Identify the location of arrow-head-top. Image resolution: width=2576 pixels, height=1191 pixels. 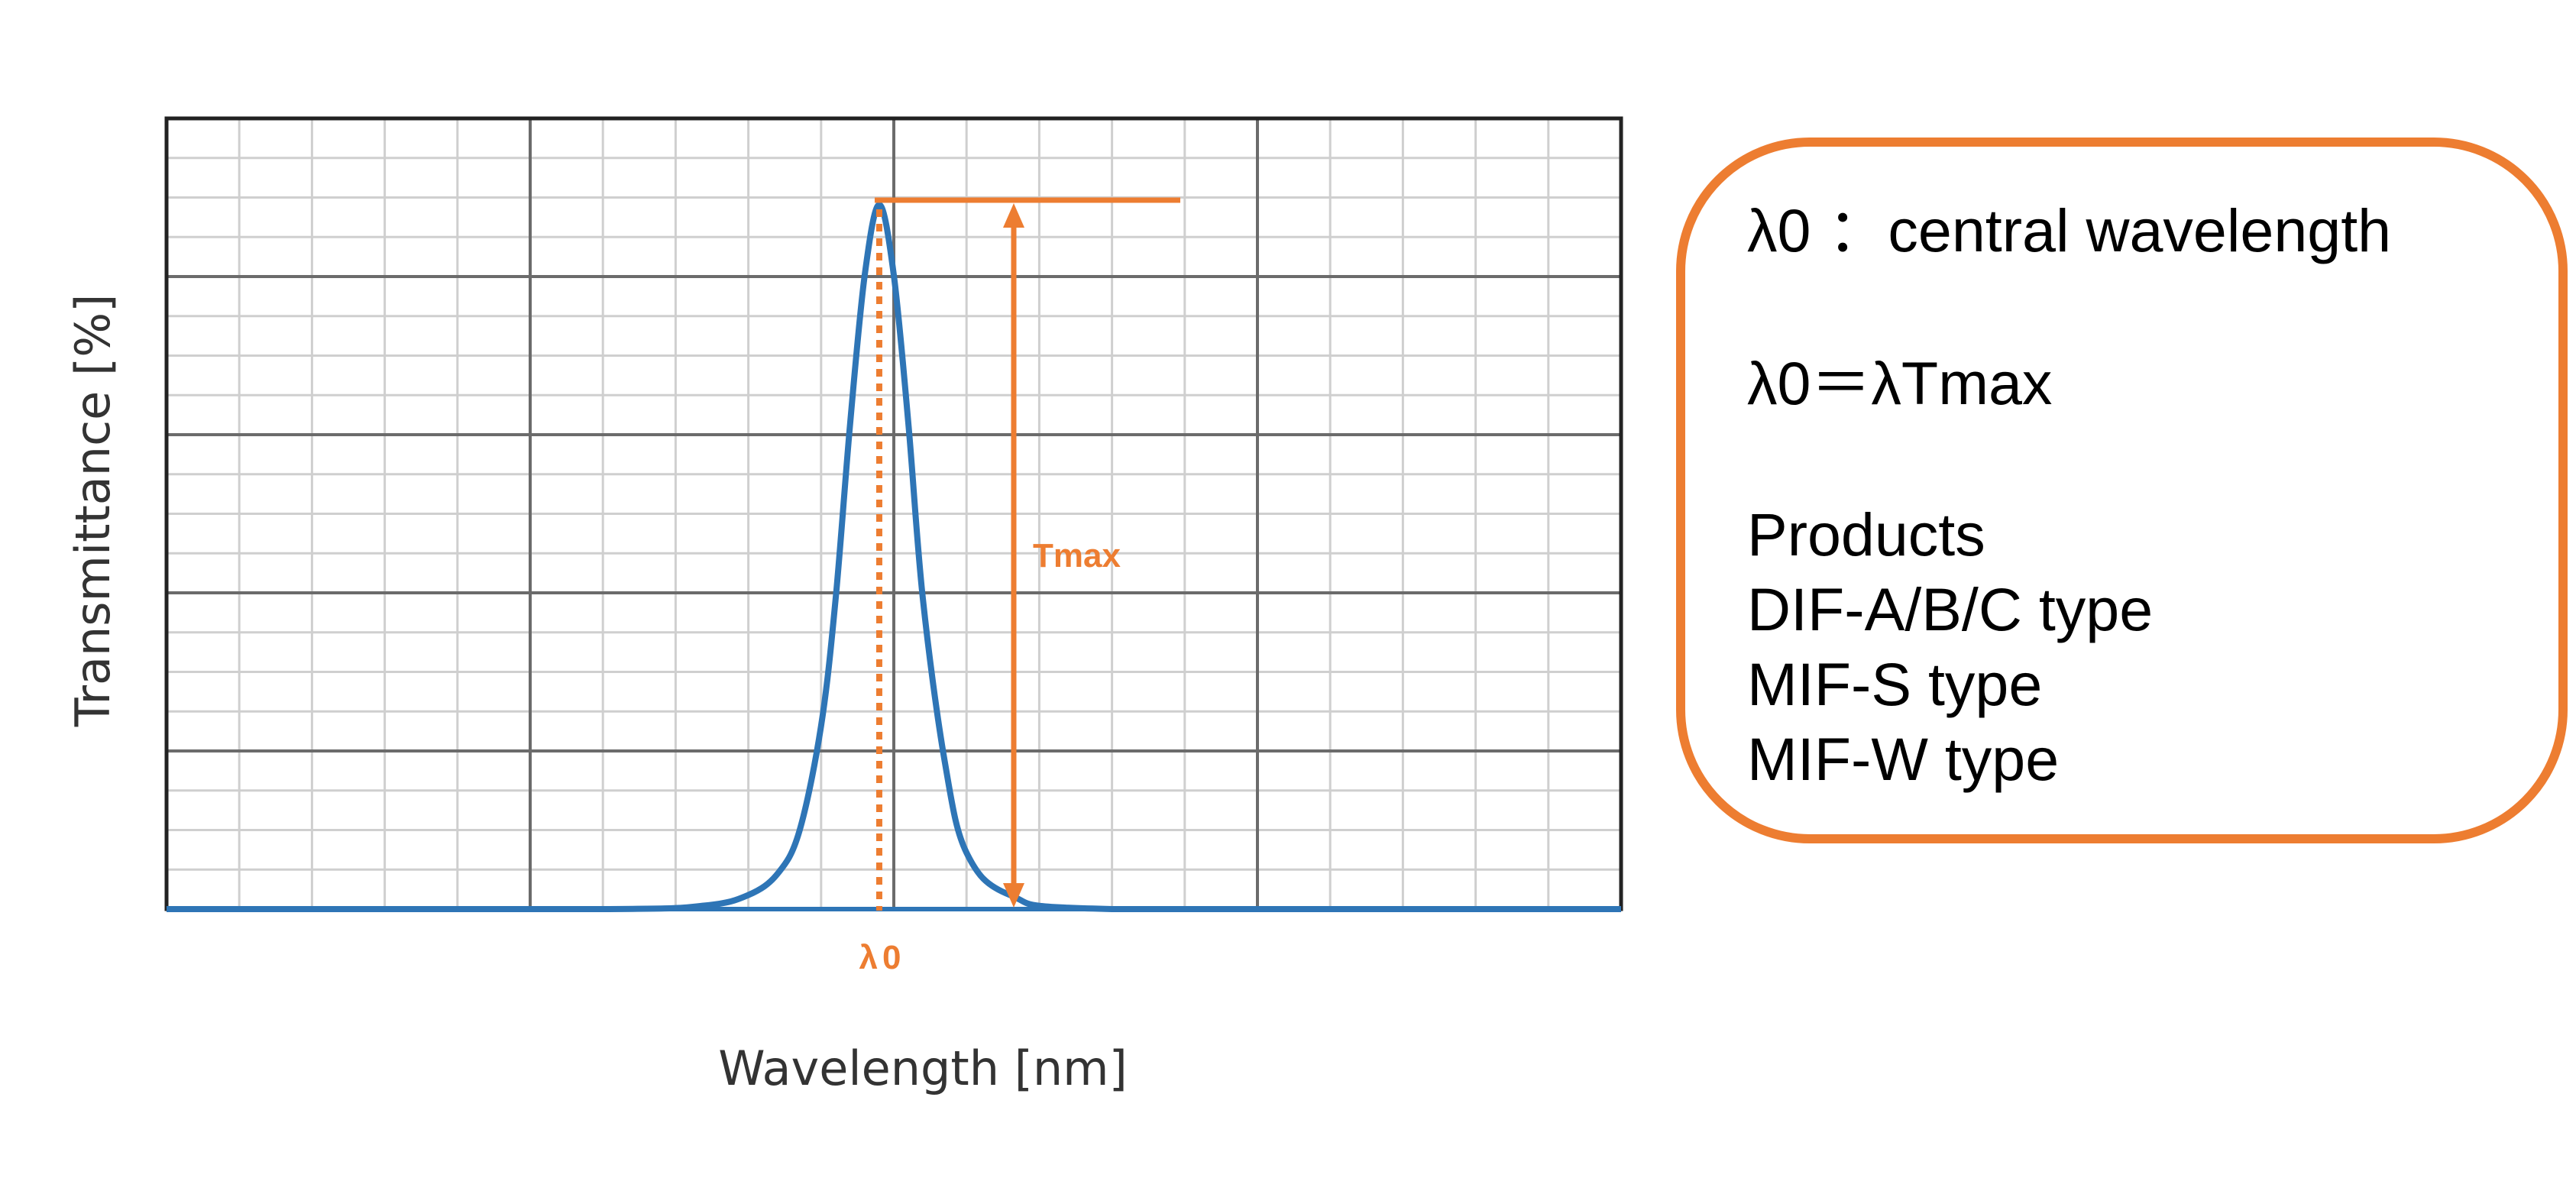
(1013, 216).